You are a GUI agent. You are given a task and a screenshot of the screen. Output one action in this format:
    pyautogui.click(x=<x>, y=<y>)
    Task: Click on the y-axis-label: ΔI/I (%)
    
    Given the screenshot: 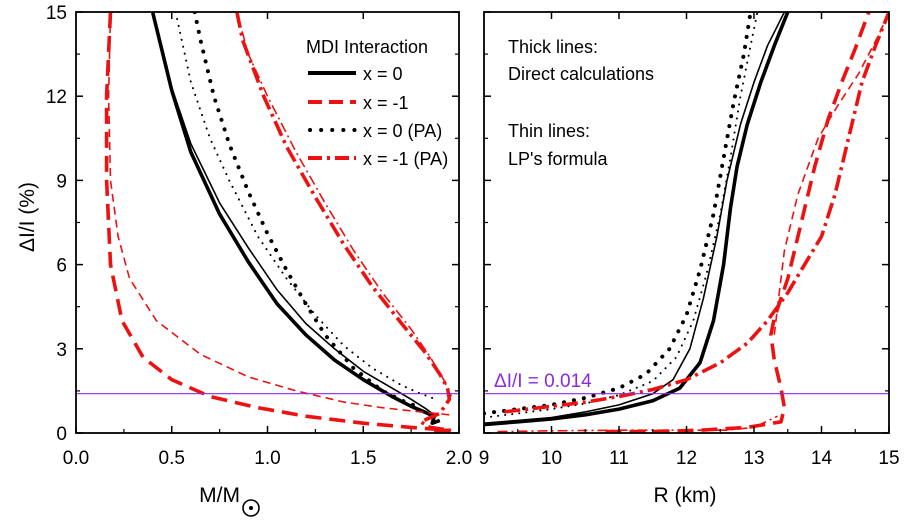 What is the action you would take?
    pyautogui.click(x=27, y=217)
    